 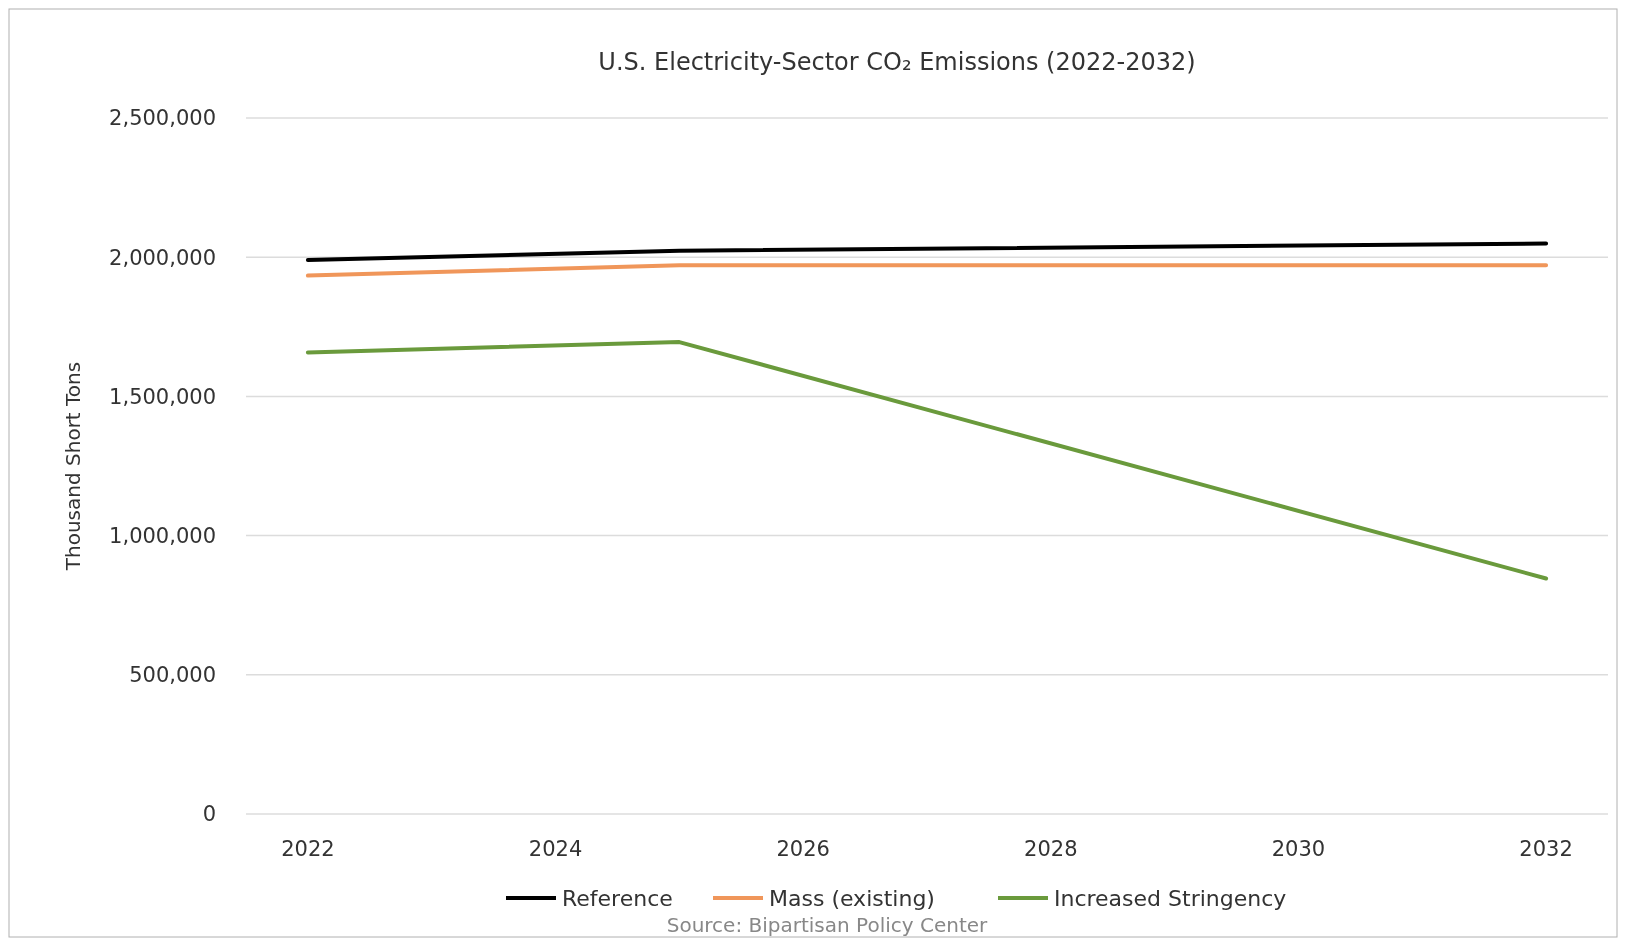 I want to click on source-note: Source: Bipartisan Policy Center, so click(x=827, y=925).